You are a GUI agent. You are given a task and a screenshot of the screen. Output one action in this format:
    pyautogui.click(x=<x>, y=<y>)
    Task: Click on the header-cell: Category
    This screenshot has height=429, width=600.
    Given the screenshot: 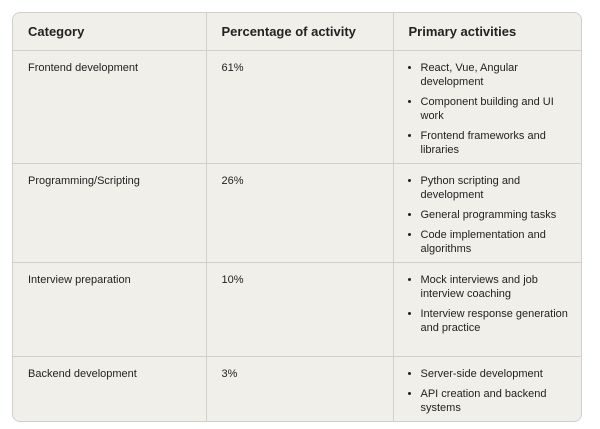 What is the action you would take?
    pyautogui.click(x=110, y=32)
    